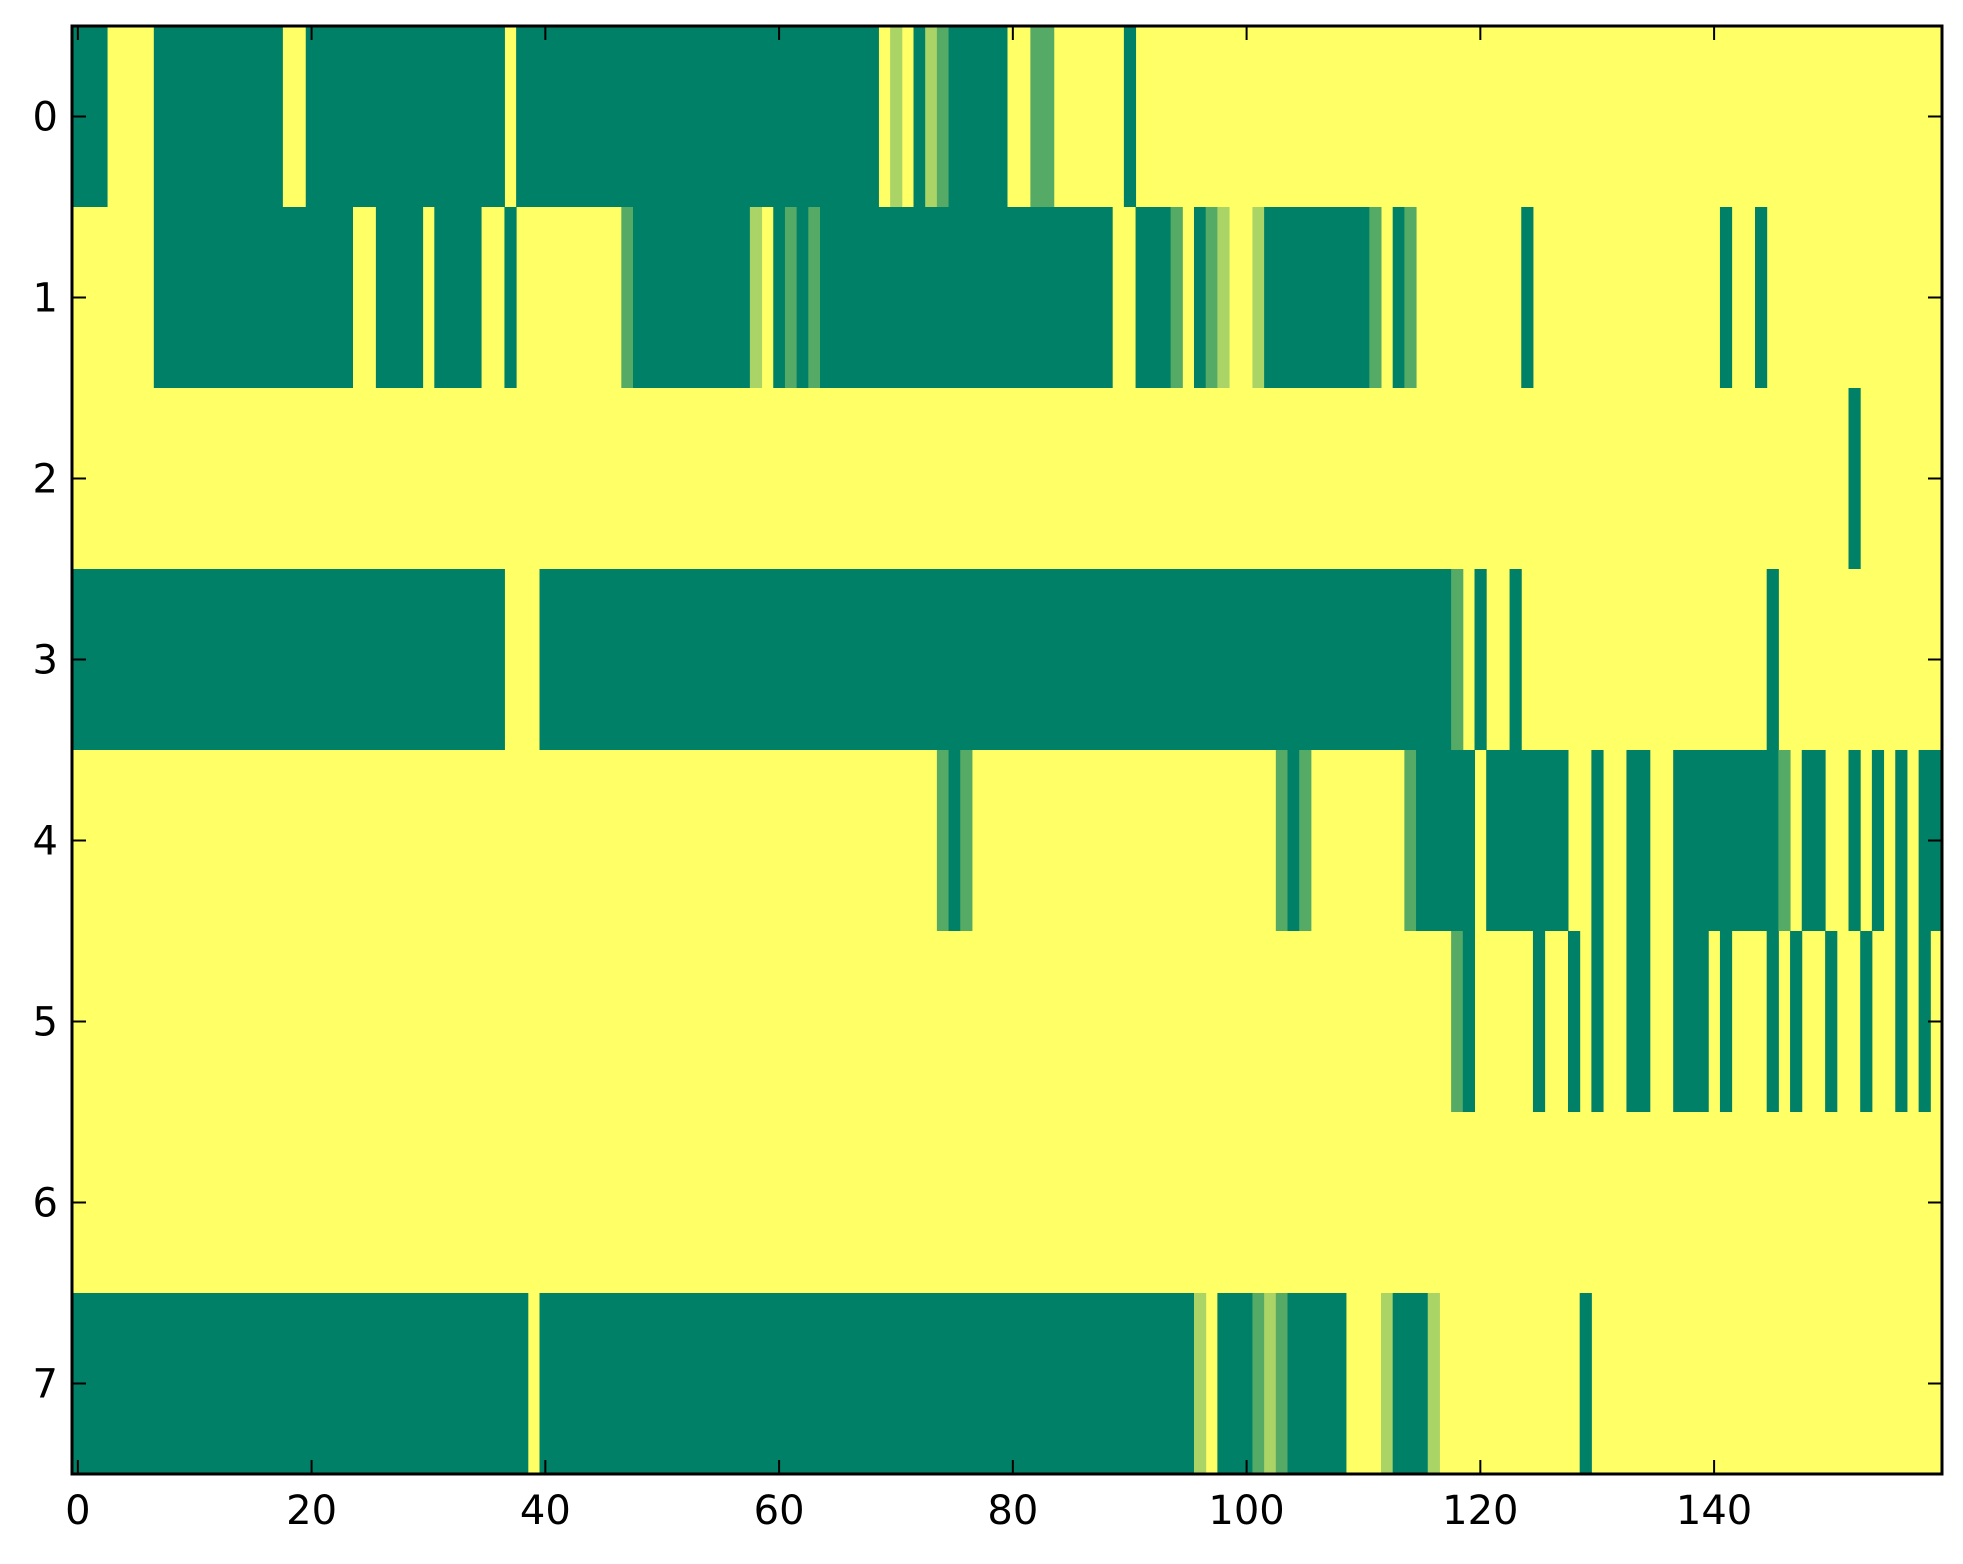 This screenshot has width=1963, height=1564. I want to click on y-tick-label-6: 6, so click(45, 1204).